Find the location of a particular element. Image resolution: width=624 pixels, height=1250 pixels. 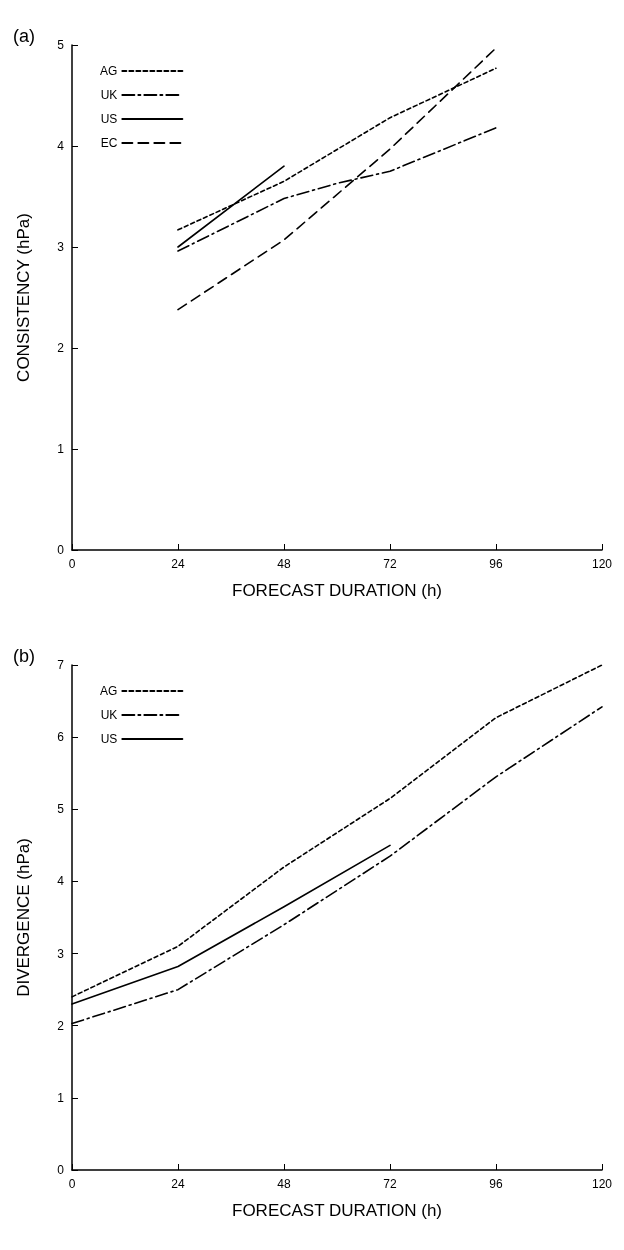

legend-label: EC is located at coordinates (109, 143).